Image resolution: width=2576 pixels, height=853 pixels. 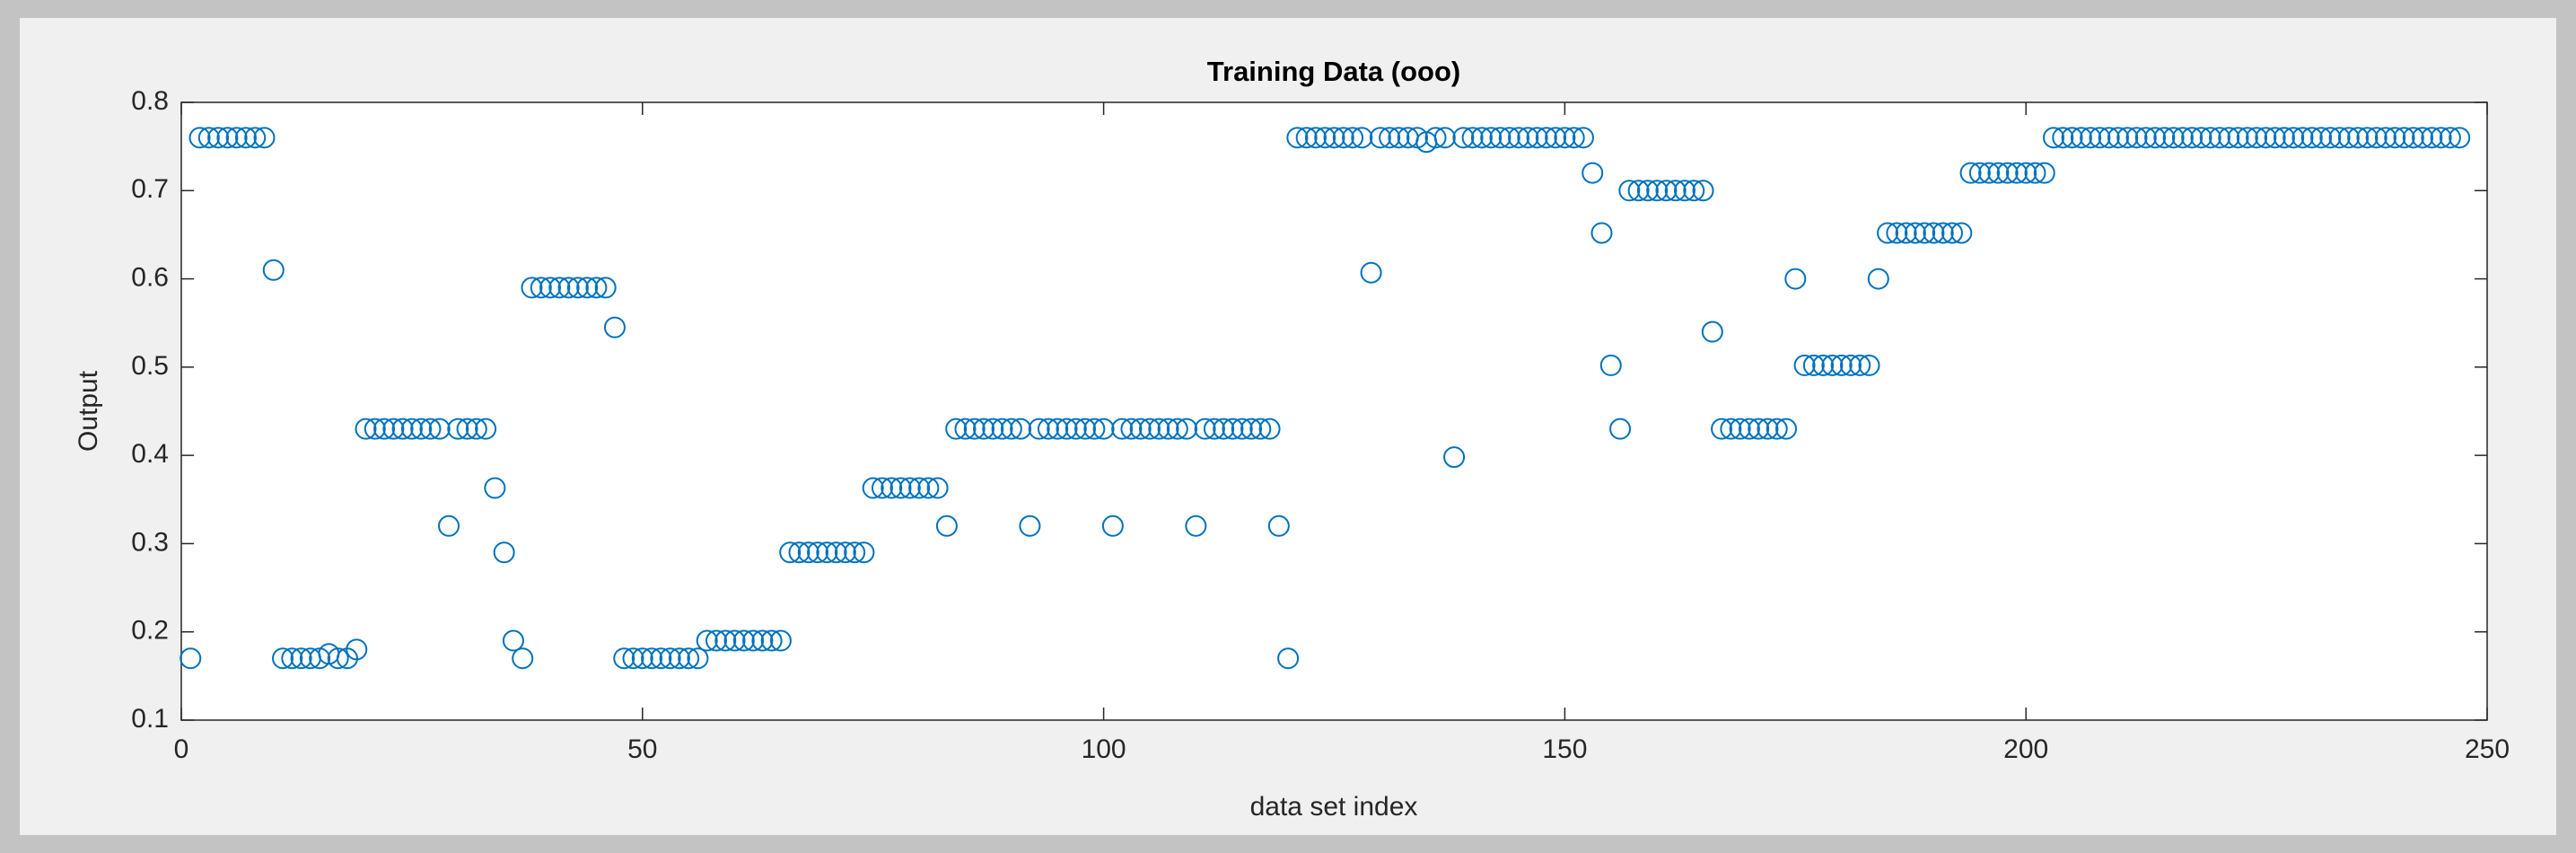 What do you see at coordinates (150, 542) in the screenshot?
I see `y-tick-label: 0.3` at bounding box center [150, 542].